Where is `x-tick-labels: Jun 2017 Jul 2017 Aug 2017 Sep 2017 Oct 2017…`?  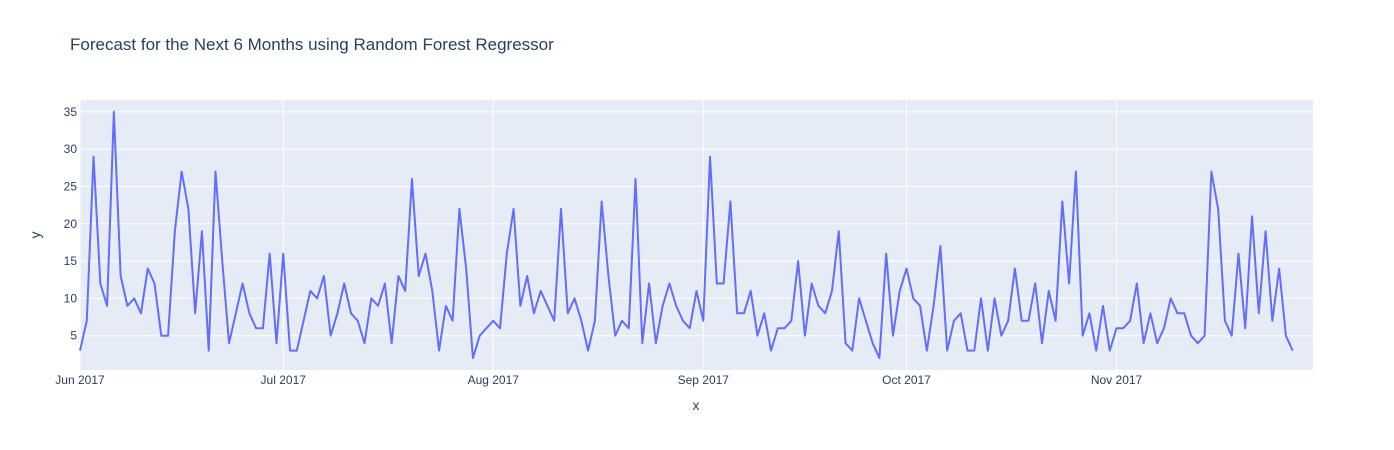 x-tick-labels: Jun 2017 Jul 2017 Aug 2017 Sep 2017 Oct 2017… is located at coordinates (598, 380).